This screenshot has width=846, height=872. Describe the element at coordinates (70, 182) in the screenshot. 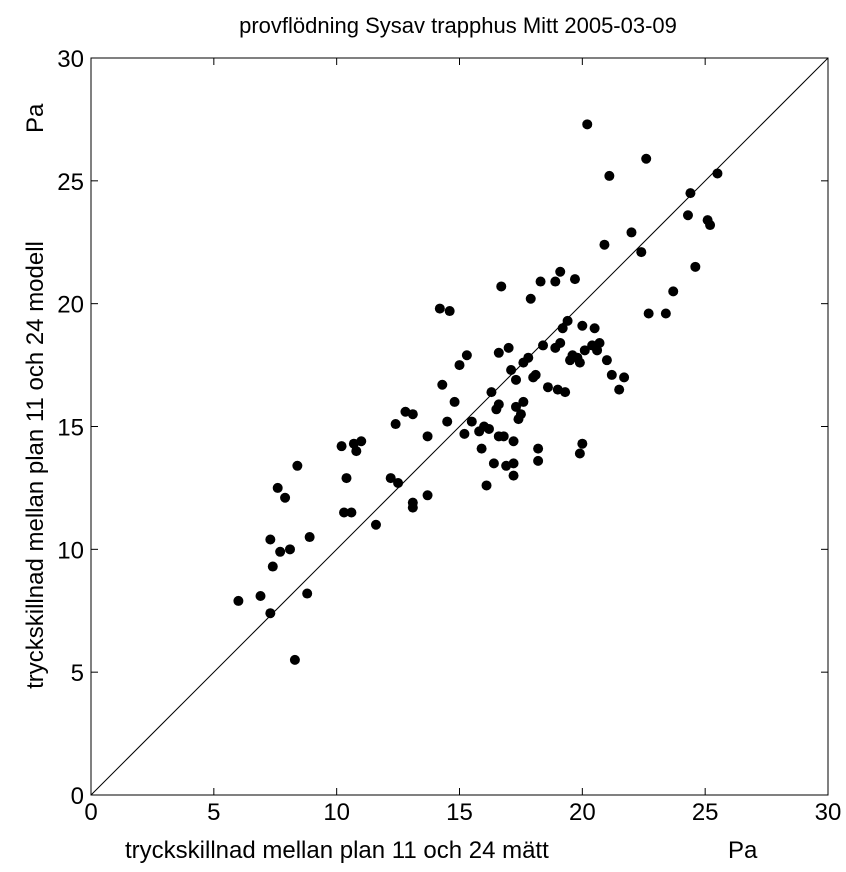

I see `y-tick-label: 25` at that location.